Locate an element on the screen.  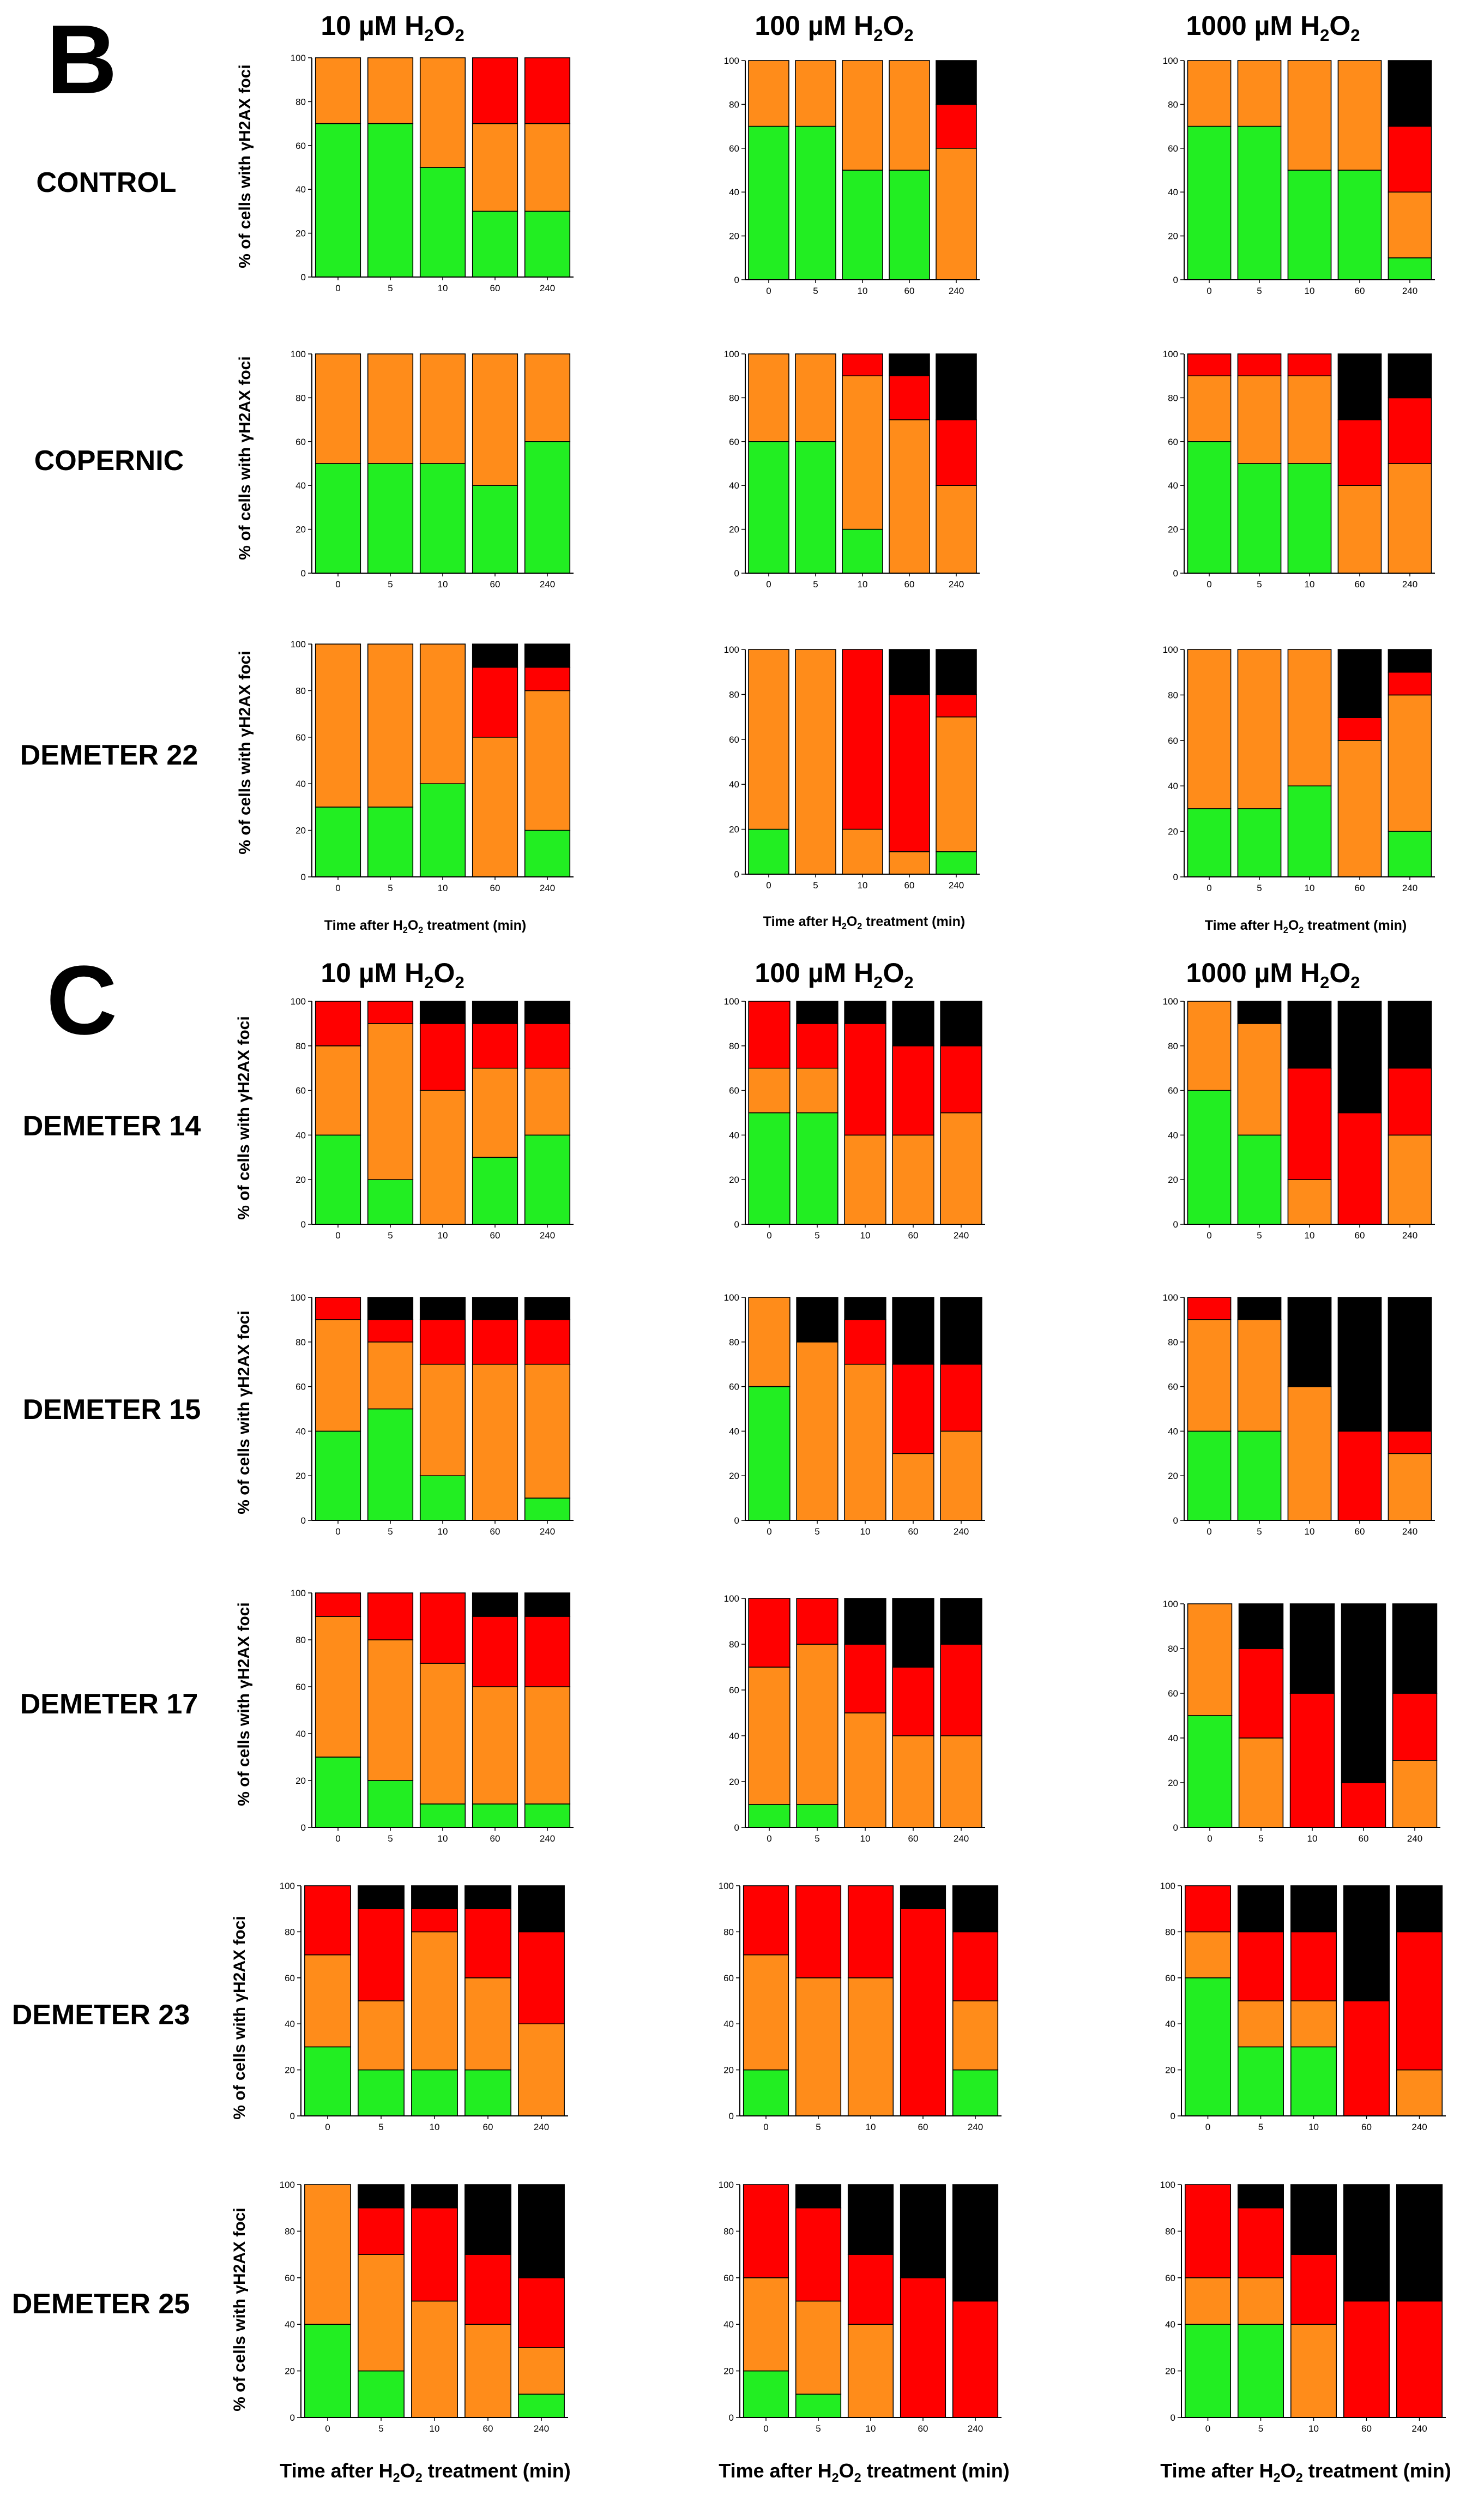
section-label-c: C is located at coordinates (81, 1000).